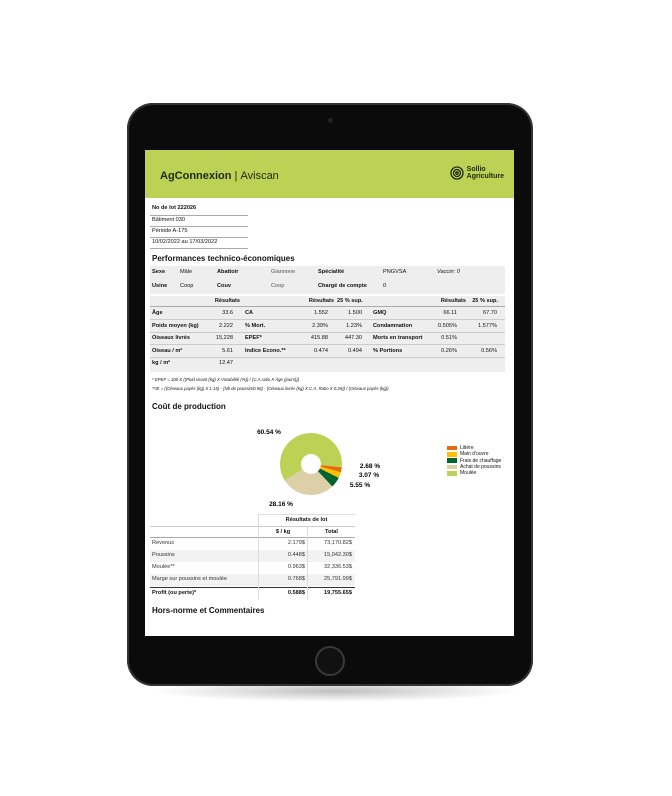 The height and width of the screenshot is (796, 672). Describe the element at coordinates (296, 555) in the screenshot. I see `result-per-kg: 0.448$` at that location.